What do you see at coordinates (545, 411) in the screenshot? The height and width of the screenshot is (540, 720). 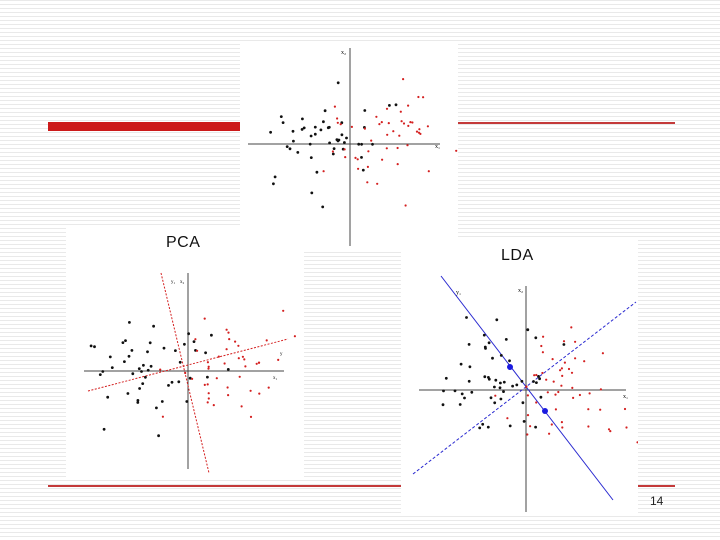 I see `lda-class-mean-red` at bounding box center [545, 411].